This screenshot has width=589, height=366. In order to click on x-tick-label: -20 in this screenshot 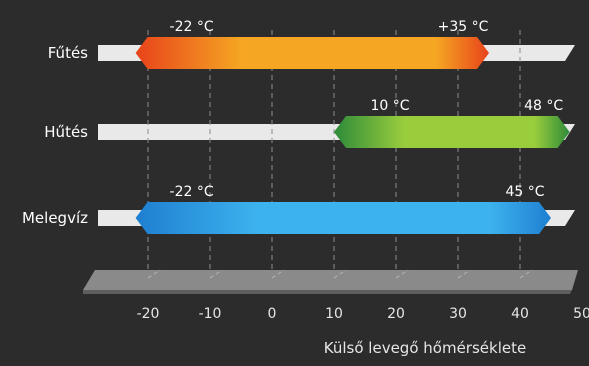, I will do `click(148, 314)`.